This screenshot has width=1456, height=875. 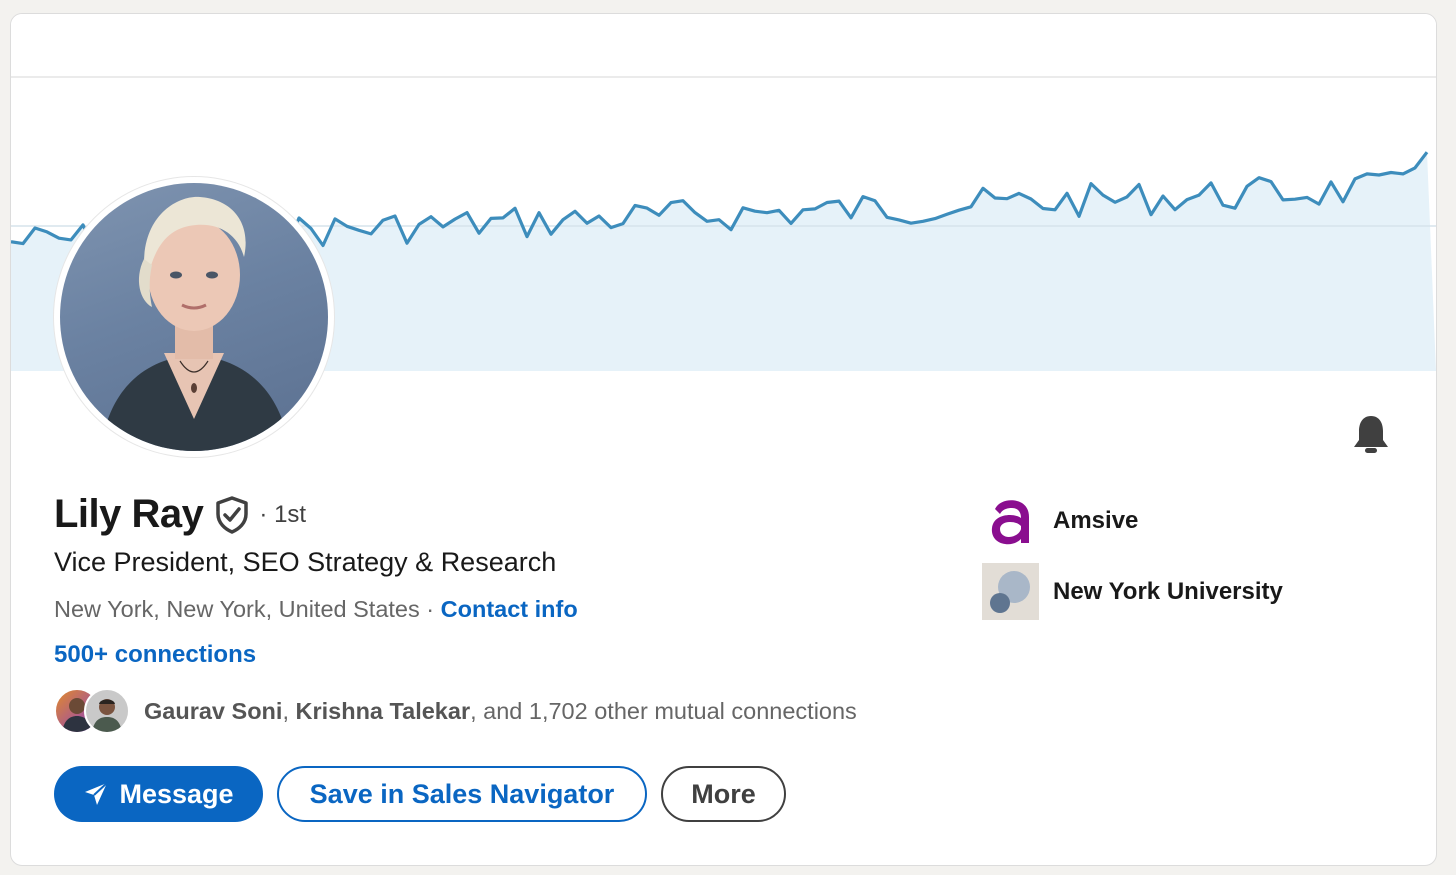 What do you see at coordinates (237, 609) in the screenshot?
I see `profile-location: New York, New York, United States` at bounding box center [237, 609].